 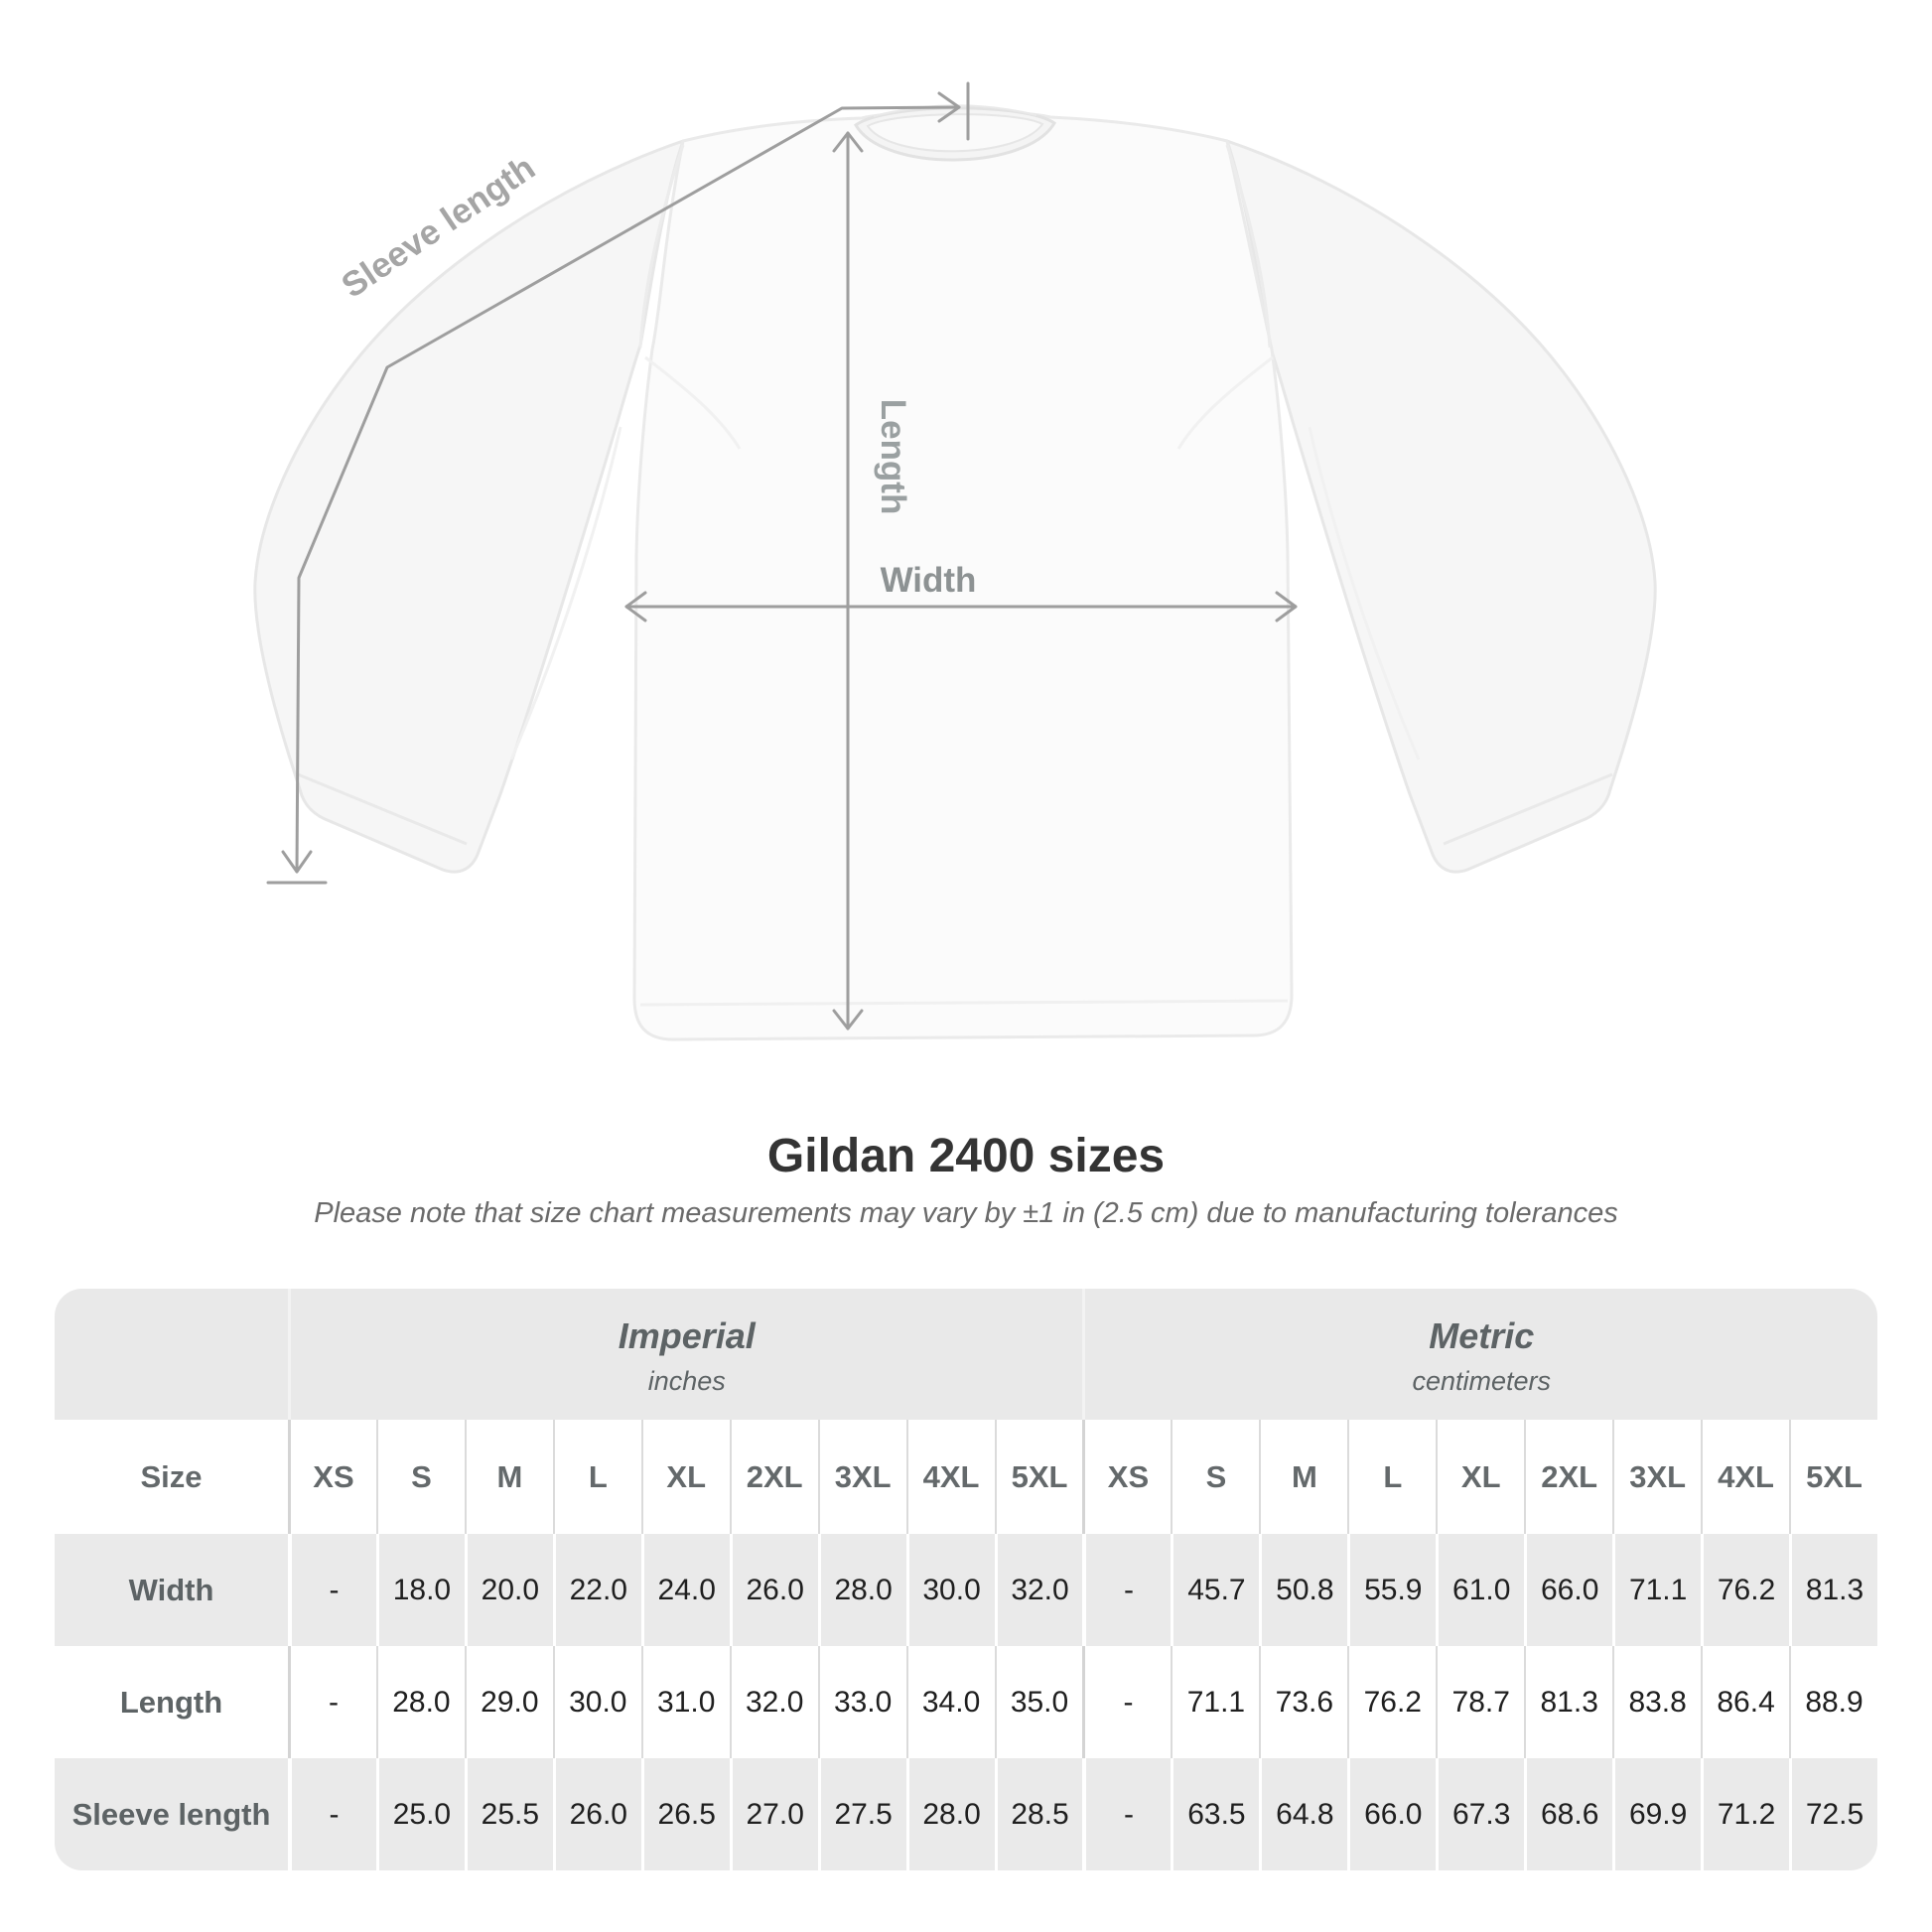 What do you see at coordinates (597, 1590) in the screenshot?
I see `cell-width-imperial-l: 22.0` at bounding box center [597, 1590].